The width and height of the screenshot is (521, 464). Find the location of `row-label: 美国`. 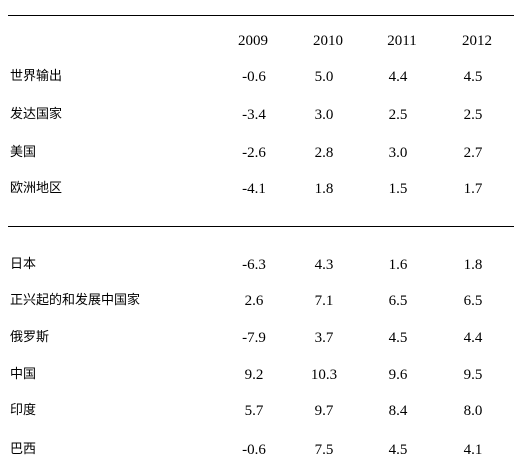

row-label: 美国 is located at coordinates (23, 152).